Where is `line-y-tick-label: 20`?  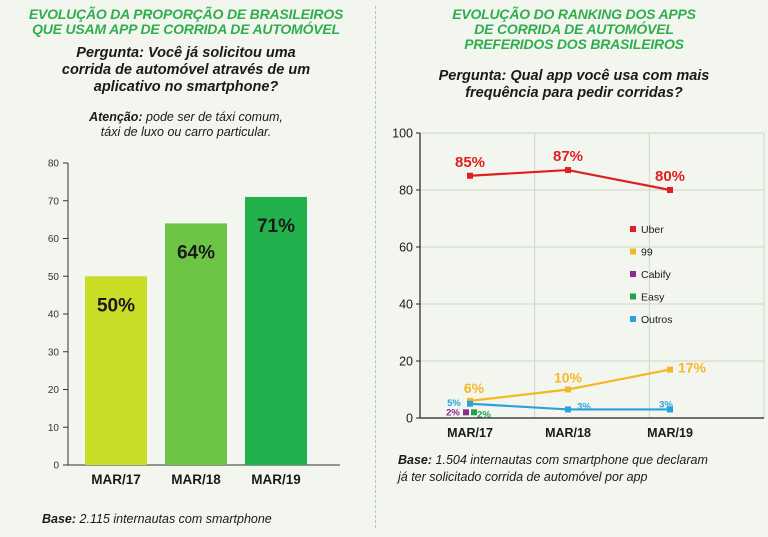
line-y-tick-label: 20 is located at coordinates (406, 362).